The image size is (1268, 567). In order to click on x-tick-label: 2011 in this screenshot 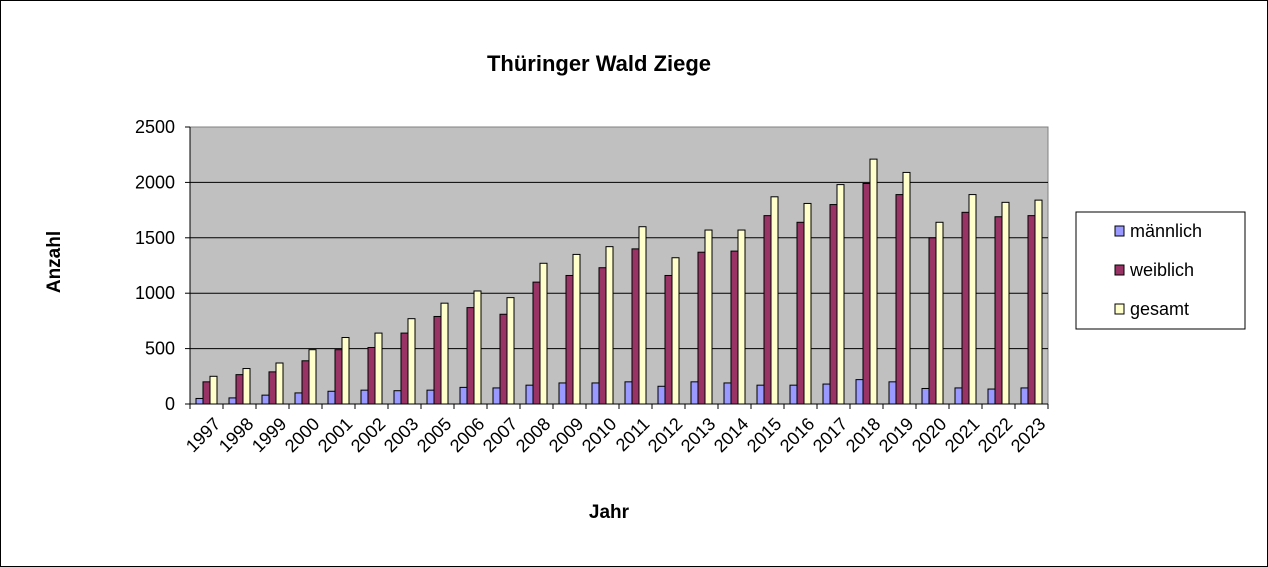, I will do `click(633, 435)`.